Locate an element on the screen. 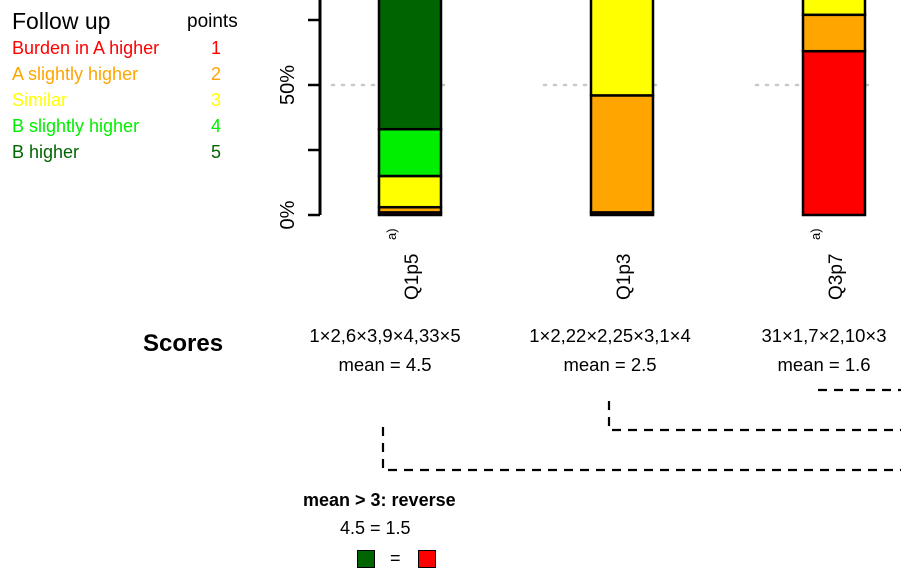  legend-item-points: 5 is located at coordinates (215, 152).